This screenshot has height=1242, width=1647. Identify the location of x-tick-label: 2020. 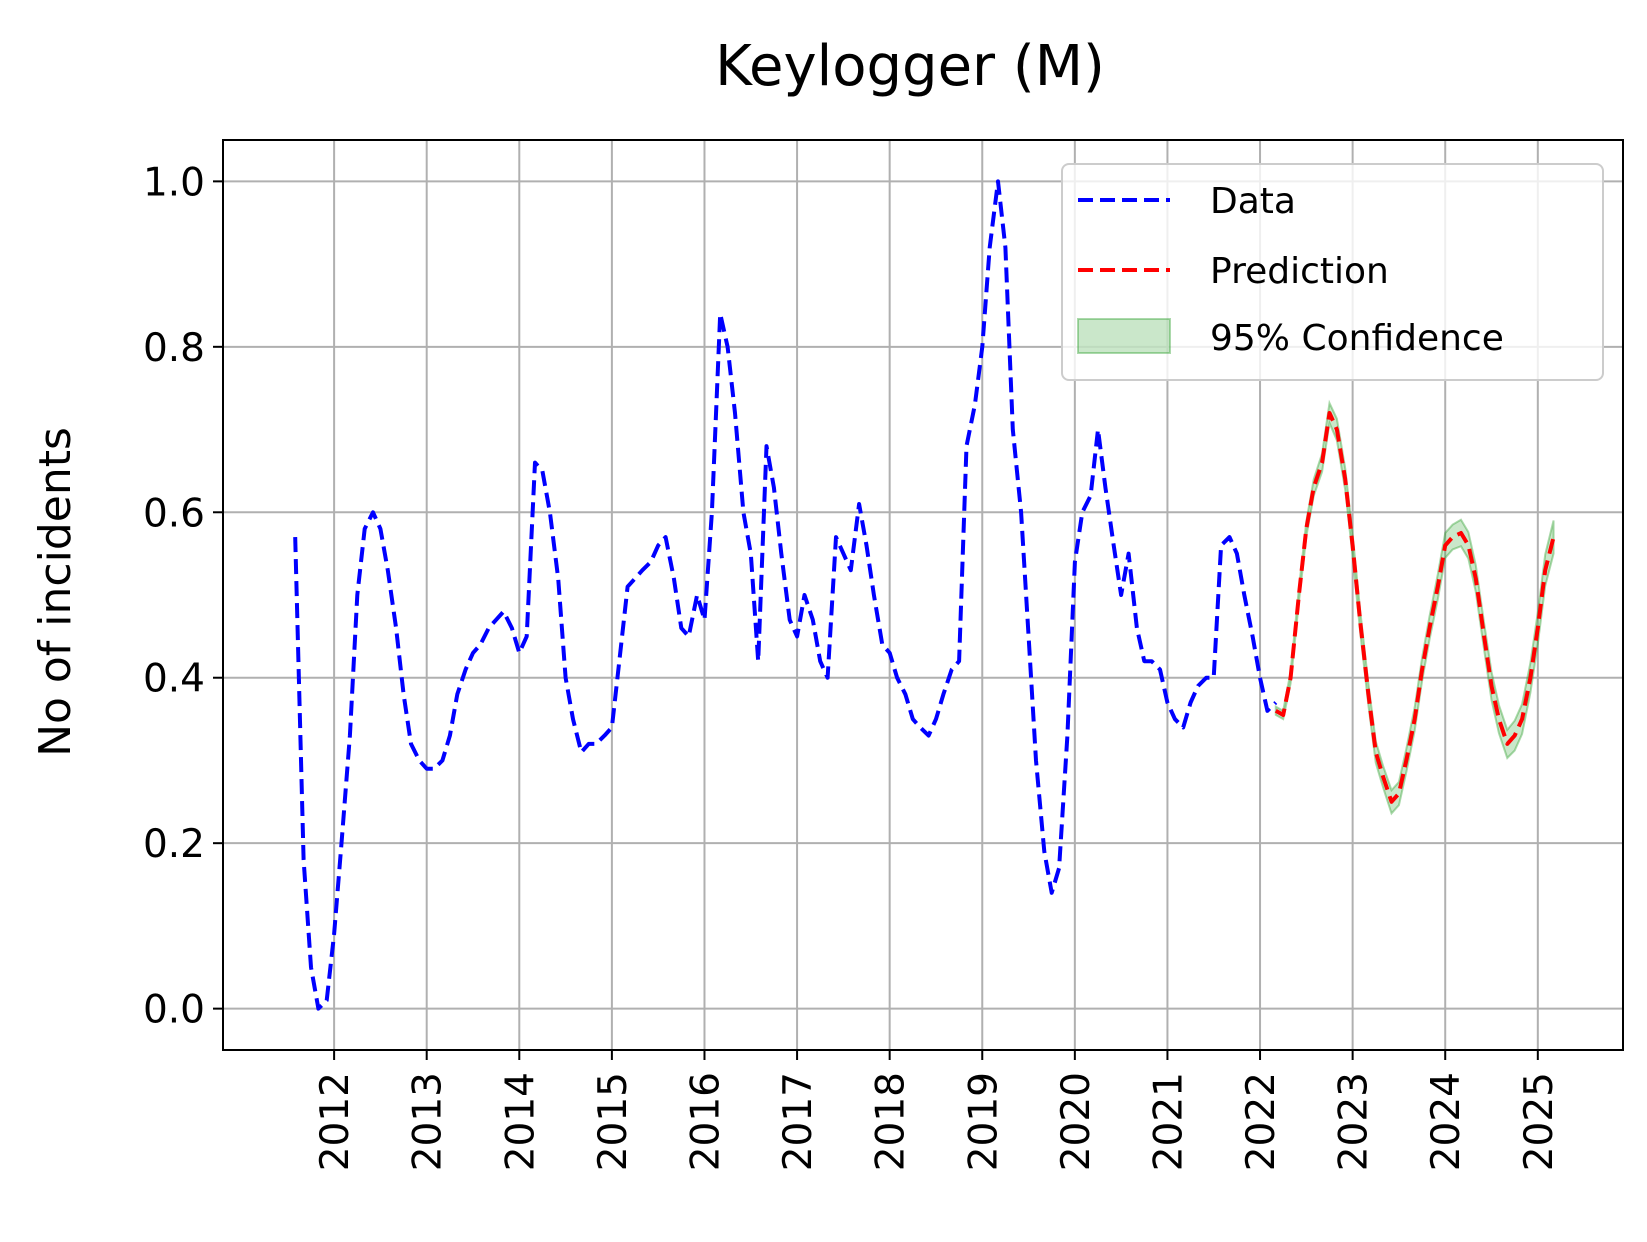
(1076, 1121).